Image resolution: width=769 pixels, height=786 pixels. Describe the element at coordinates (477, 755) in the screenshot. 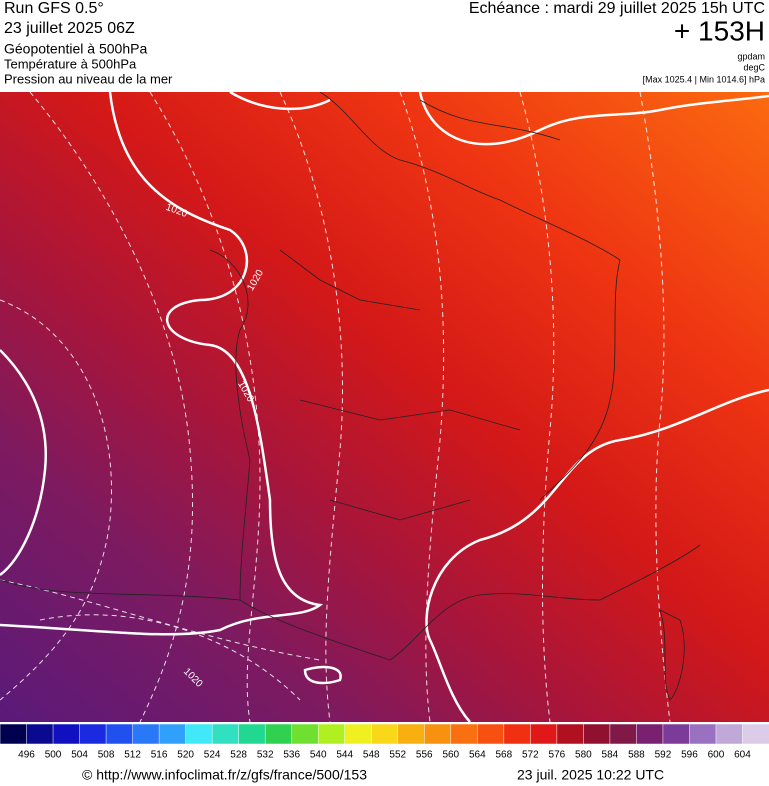

I see `scale-label: 564` at that location.